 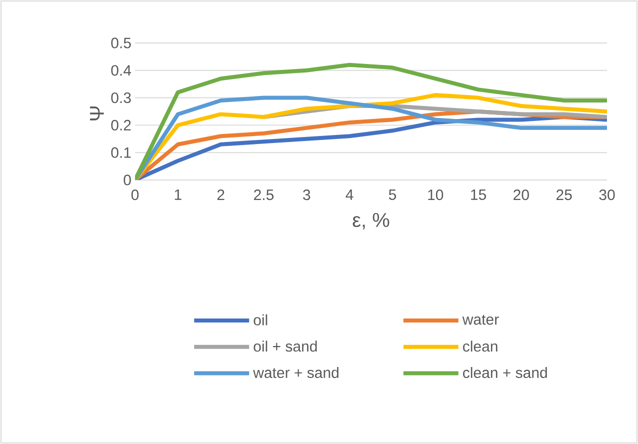 I want to click on y-tick-label: 0.4, so click(x=121, y=70).